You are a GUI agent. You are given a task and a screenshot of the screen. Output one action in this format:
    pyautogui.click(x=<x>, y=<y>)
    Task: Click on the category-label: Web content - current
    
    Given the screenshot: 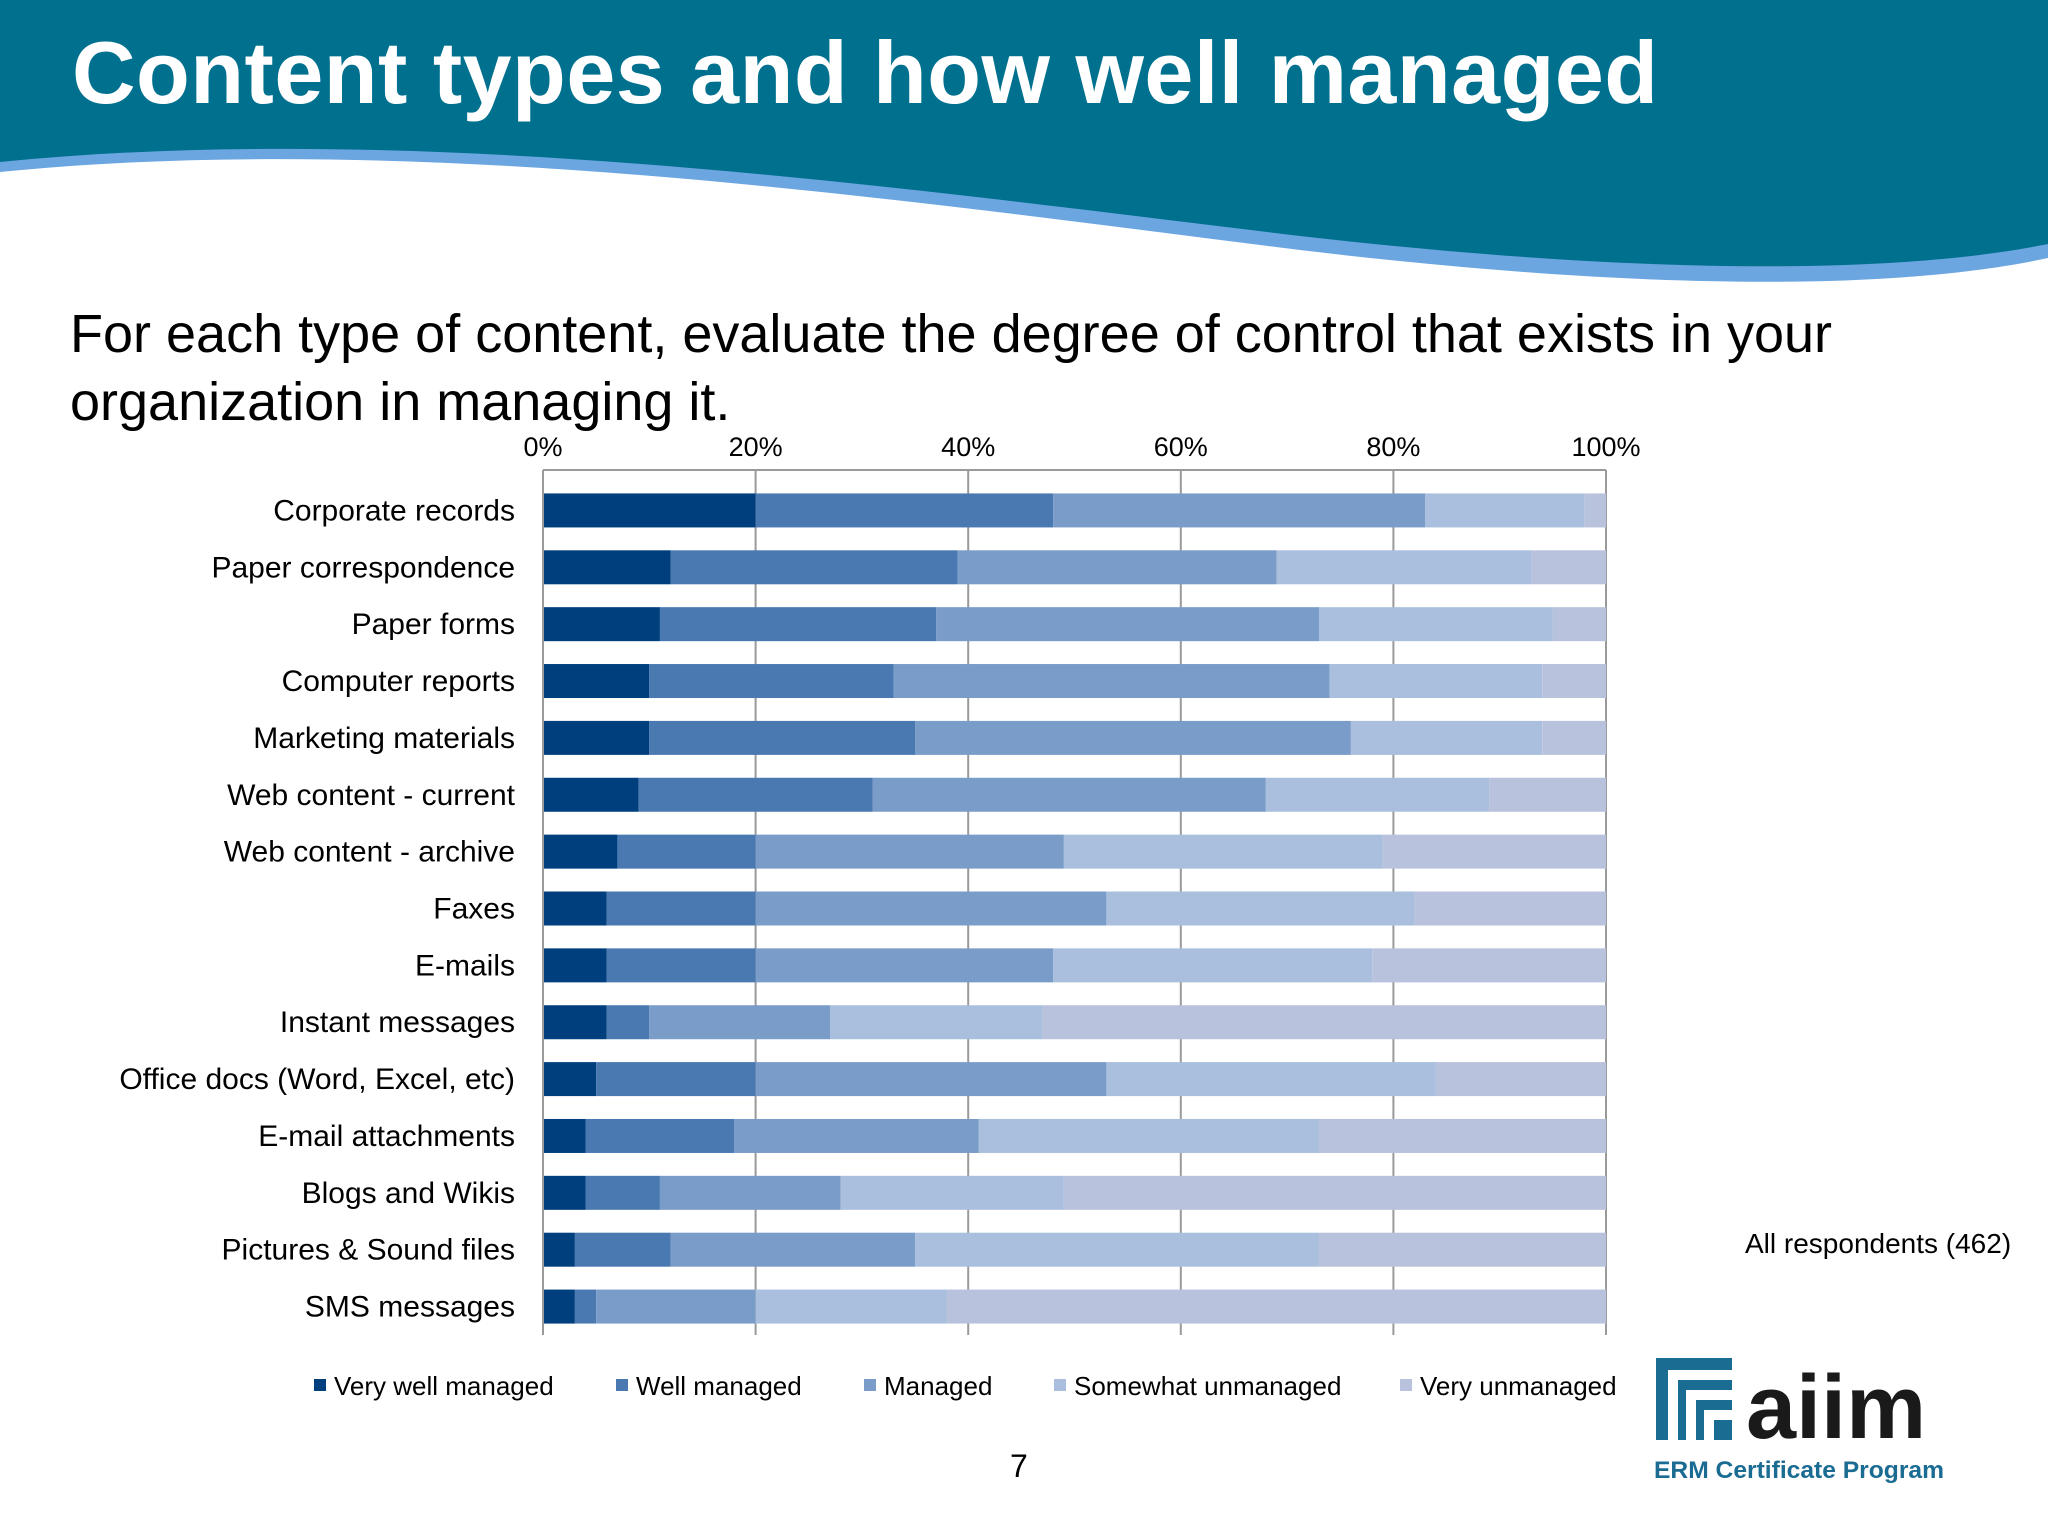 What is the action you would take?
    pyautogui.click(x=371, y=795)
    